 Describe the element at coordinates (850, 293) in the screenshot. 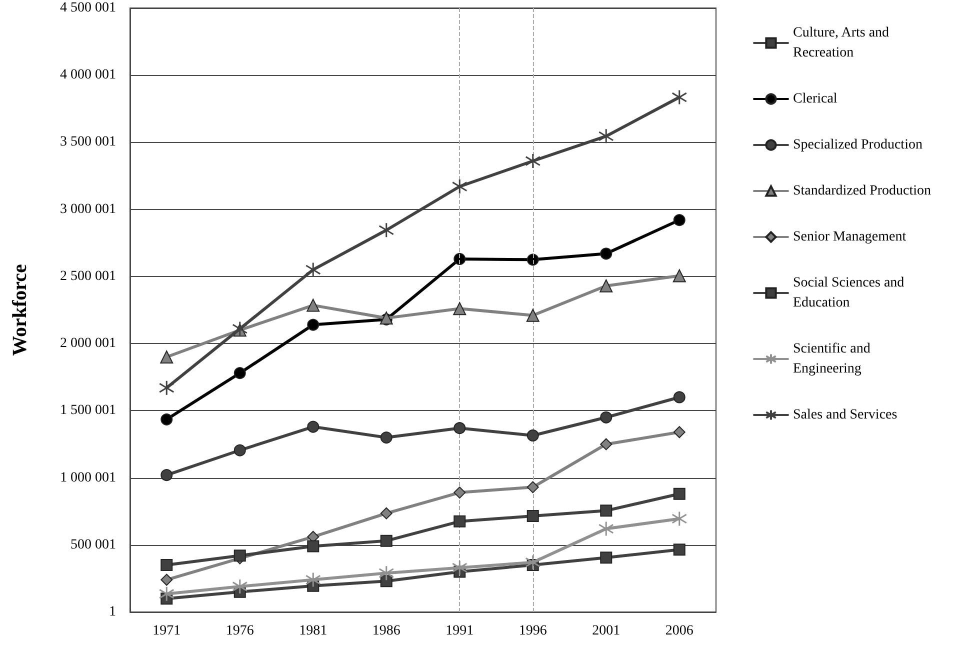

I see `legend-label: Social Sciences and Education` at that location.